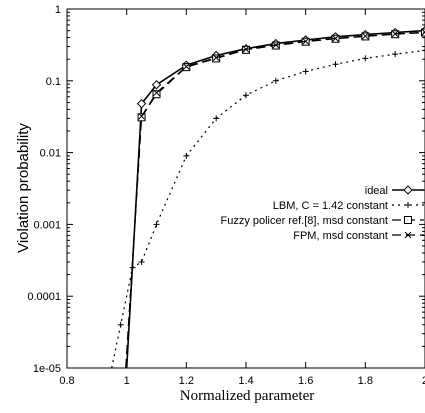 Image resolution: width=425 pixels, height=413 pixels. I want to click on legend-label: LBM, C = 1.42 constant, so click(330, 206).